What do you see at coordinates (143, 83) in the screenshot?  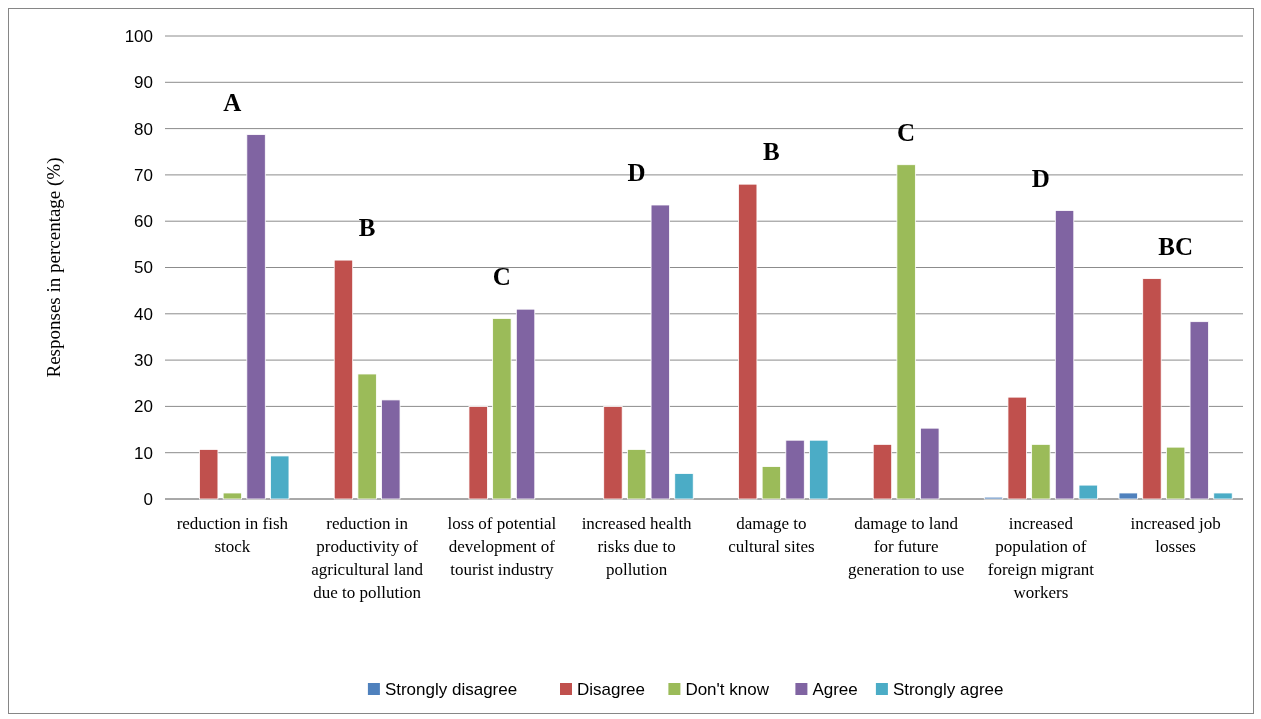 I see `y-tick-label: 90` at bounding box center [143, 83].